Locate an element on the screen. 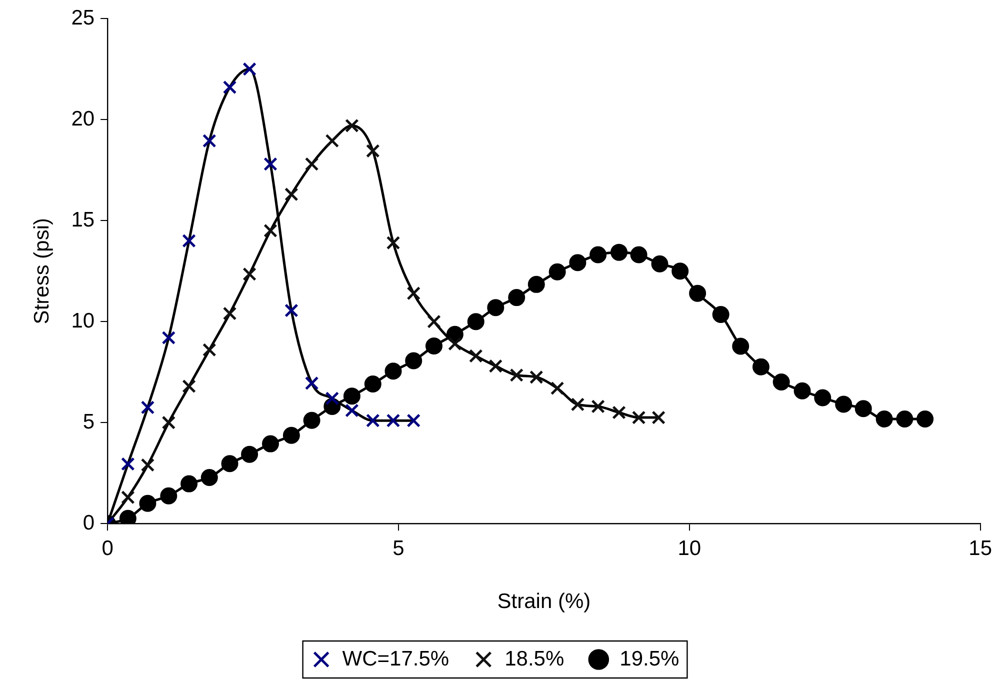 The image size is (998, 690). x-tick-label: 10 is located at coordinates (690, 548).